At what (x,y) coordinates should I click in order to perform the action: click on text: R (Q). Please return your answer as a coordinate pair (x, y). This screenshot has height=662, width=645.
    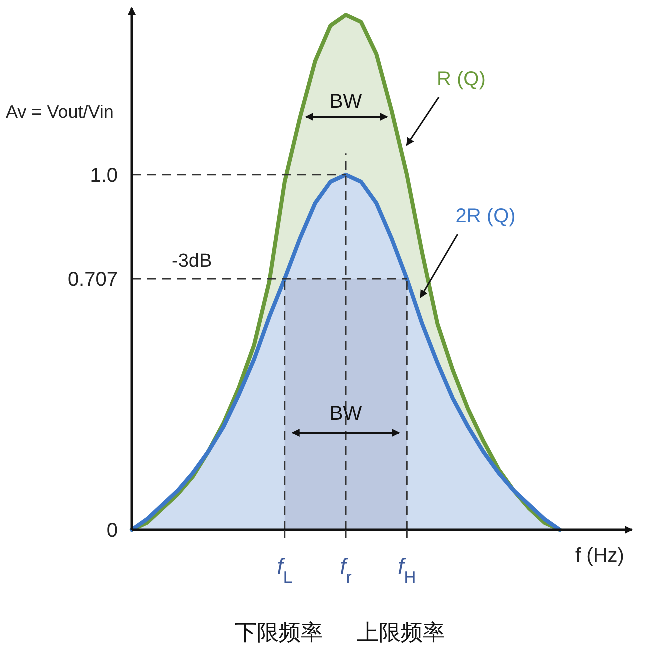
    Looking at the image, I should click on (461, 79).